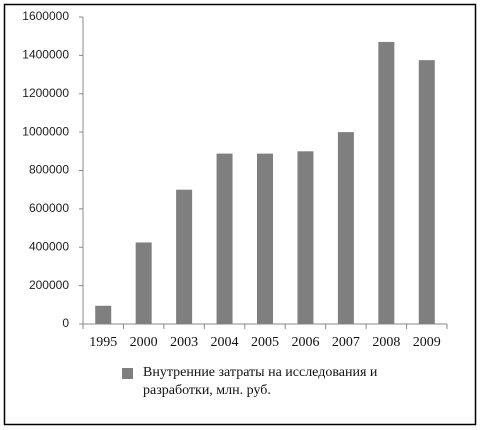 The image size is (481, 430). What do you see at coordinates (103, 342) in the screenshot?
I see `x-tick-label: 1995` at bounding box center [103, 342].